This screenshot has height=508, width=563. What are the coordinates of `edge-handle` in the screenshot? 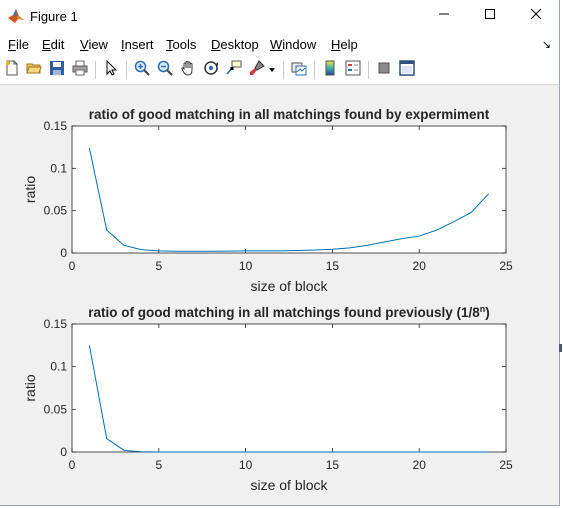 It's located at (560, 348).